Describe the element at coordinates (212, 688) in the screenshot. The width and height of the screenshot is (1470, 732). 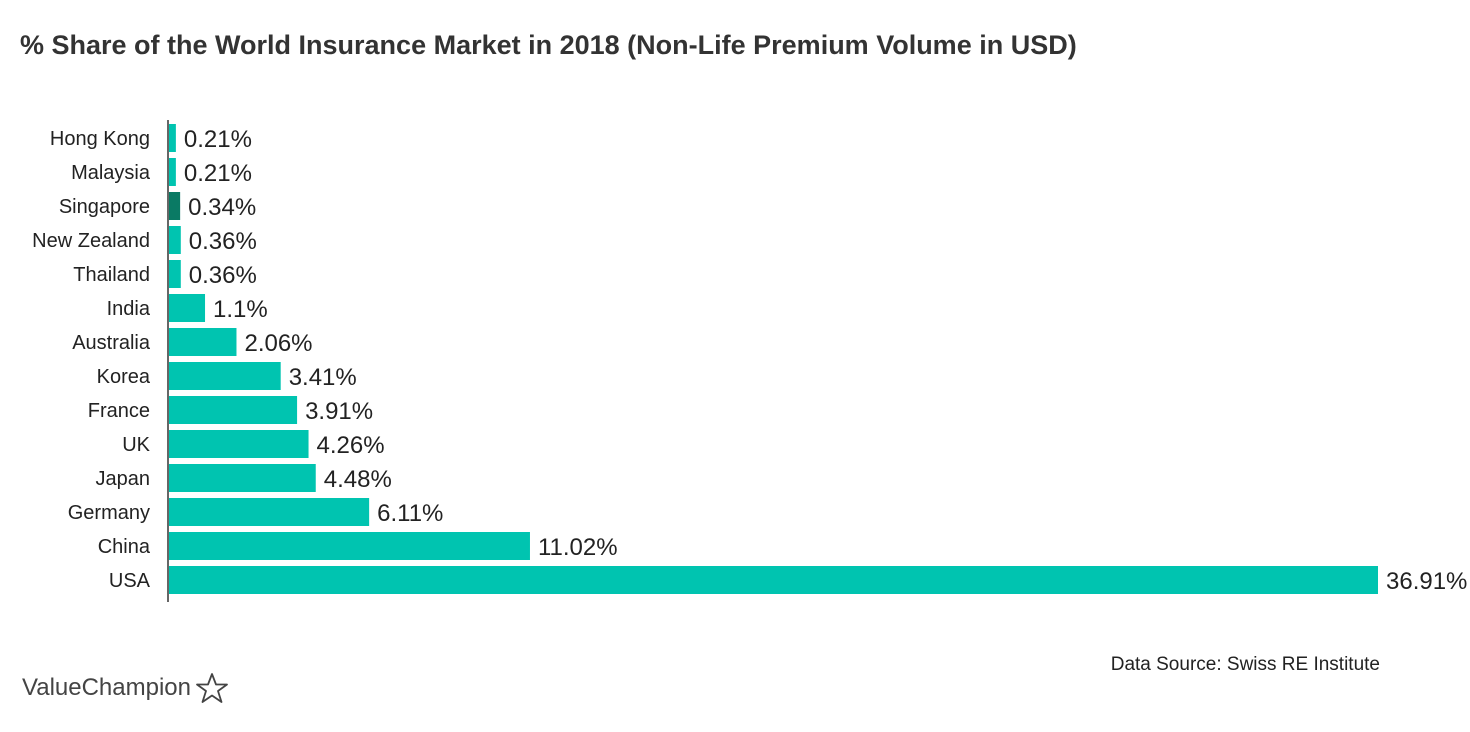
I see `star-outline-icon` at that location.